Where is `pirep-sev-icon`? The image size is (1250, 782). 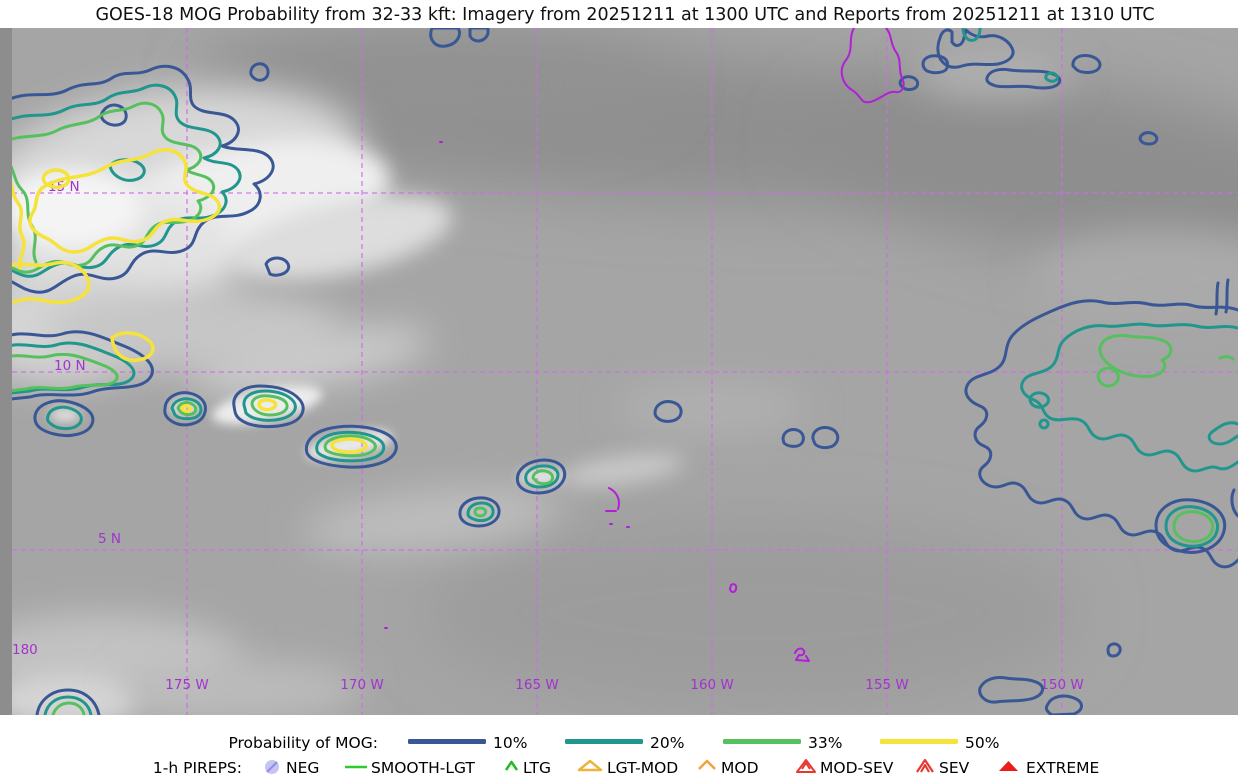
pirep-sev-icon is located at coordinates (925, 765).